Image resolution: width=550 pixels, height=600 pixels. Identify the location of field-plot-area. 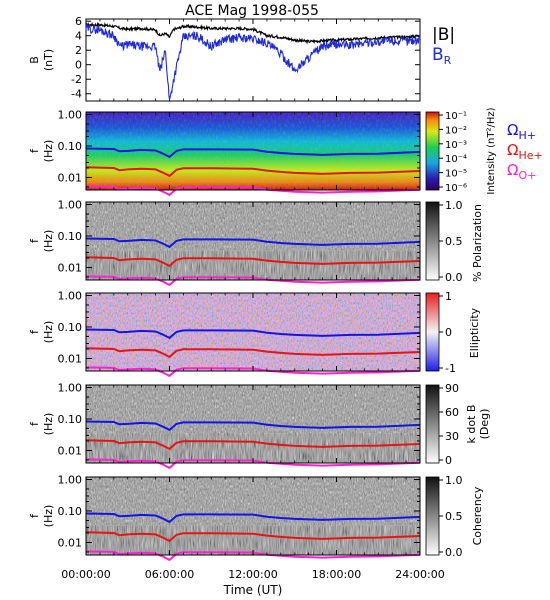
(253, 60).